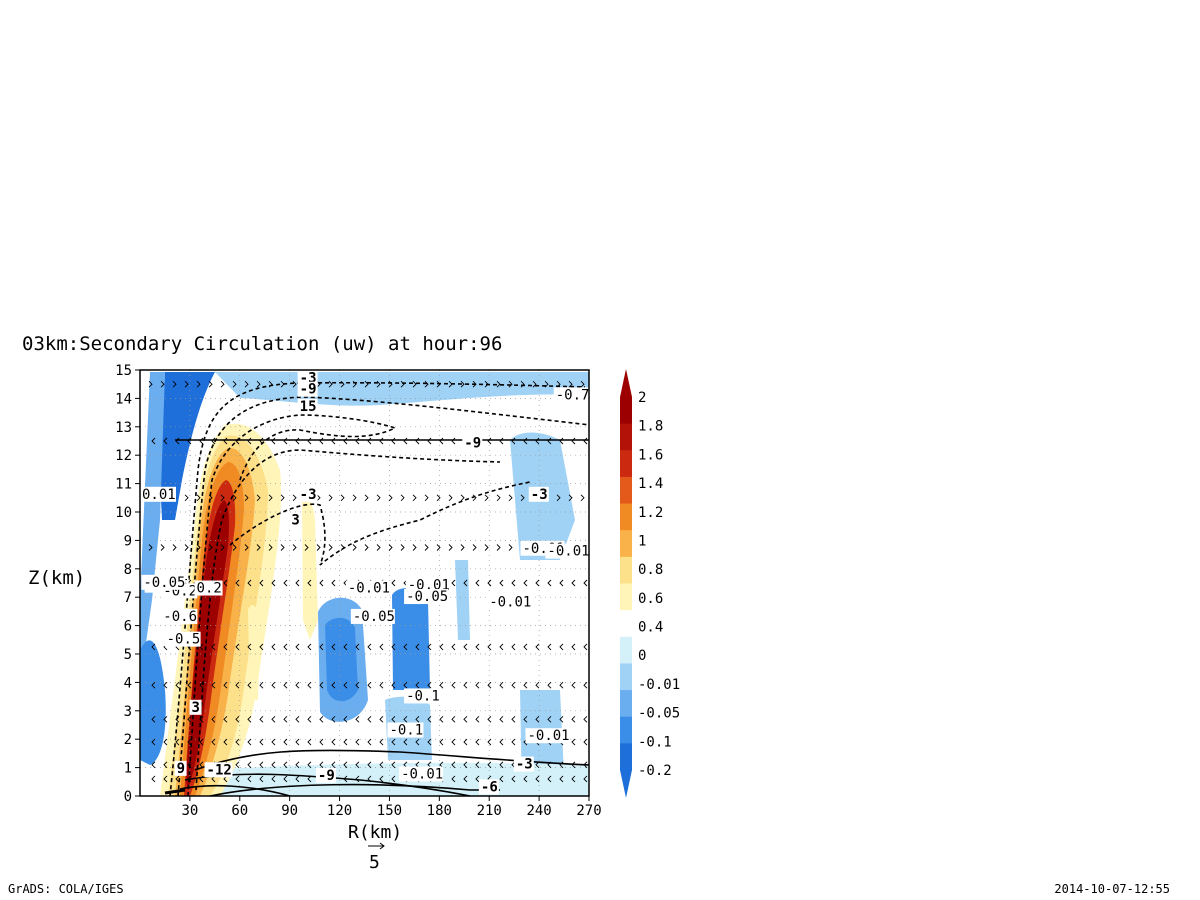 The image size is (1200, 900). What do you see at coordinates (128, 797) in the screenshot?
I see `y-tick-label: 0` at bounding box center [128, 797].